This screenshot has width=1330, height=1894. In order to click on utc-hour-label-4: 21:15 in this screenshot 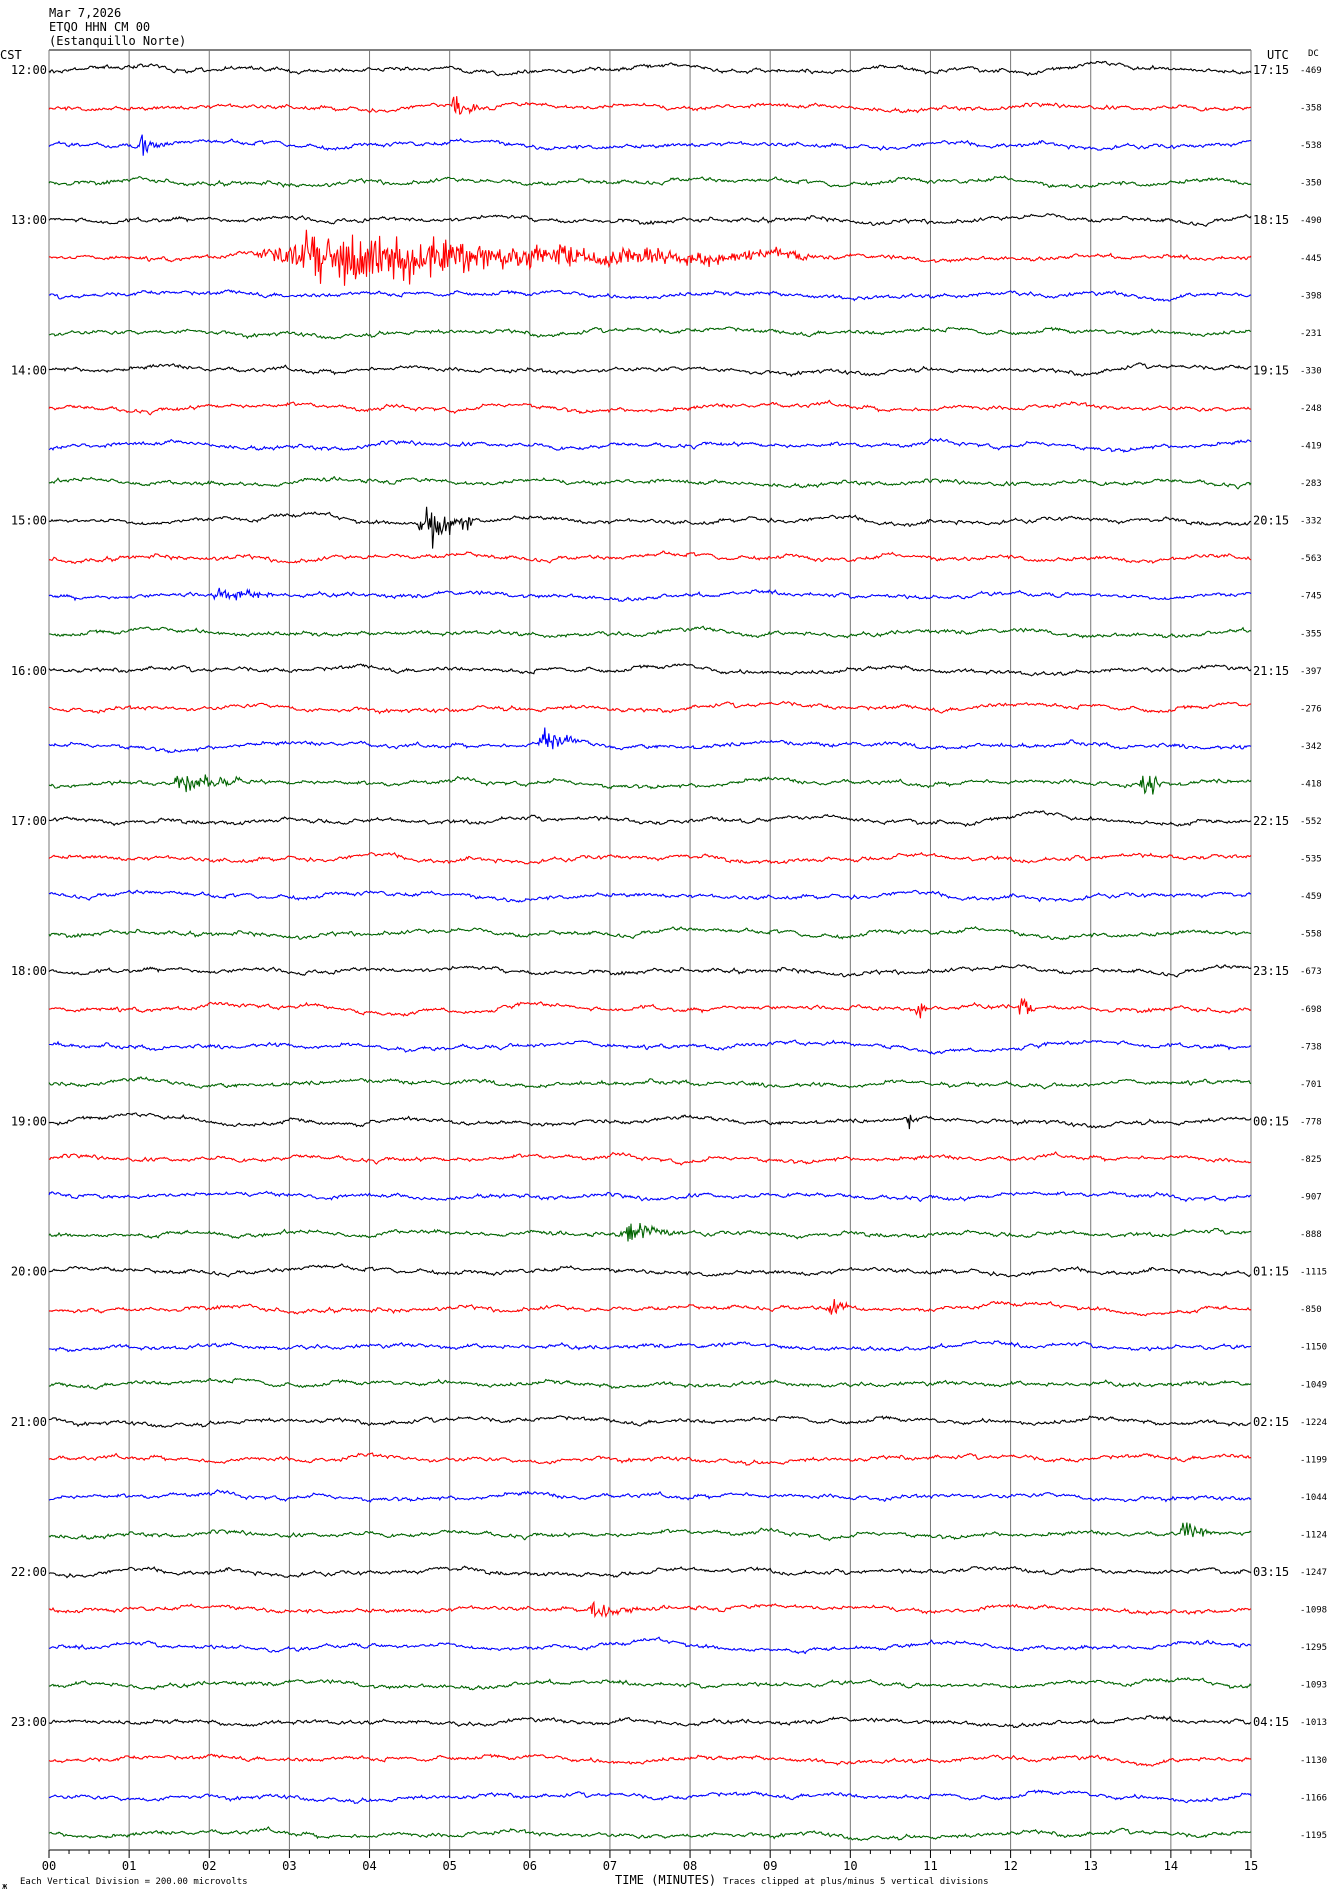, I will do `click(1271, 671)`.